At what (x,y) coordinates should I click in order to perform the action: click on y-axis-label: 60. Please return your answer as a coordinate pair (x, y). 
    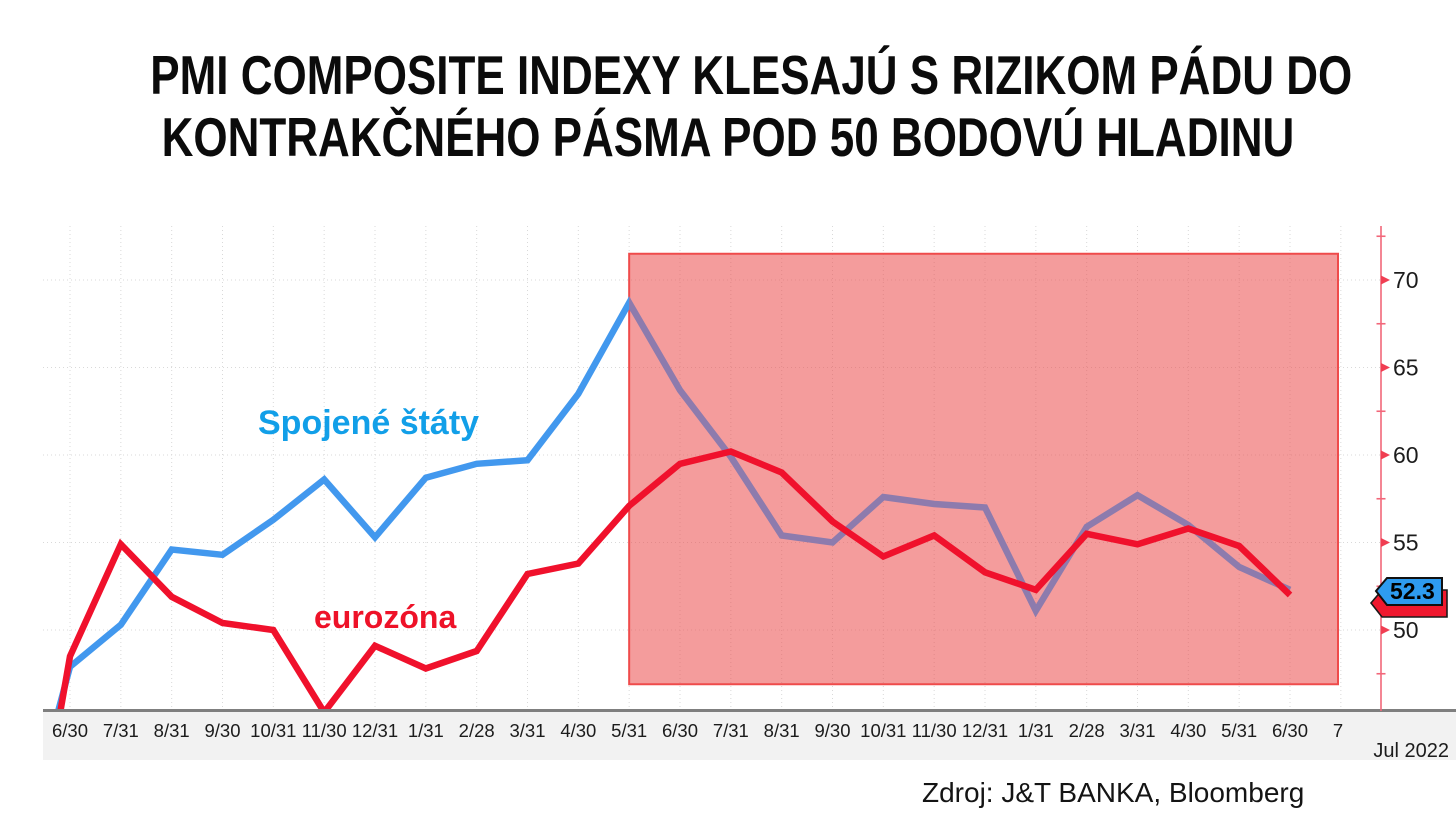
    Looking at the image, I should click on (1406, 455).